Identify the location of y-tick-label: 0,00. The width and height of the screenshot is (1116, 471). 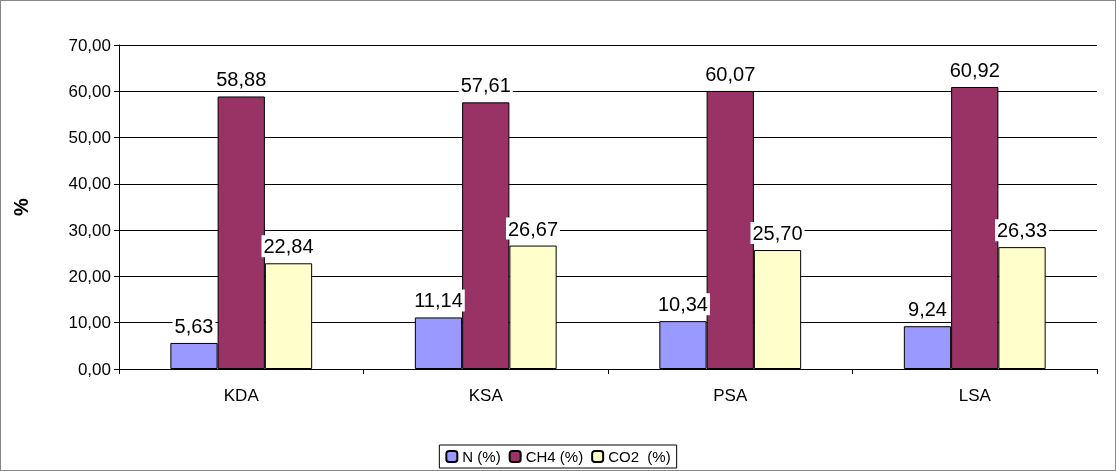
(94, 369).